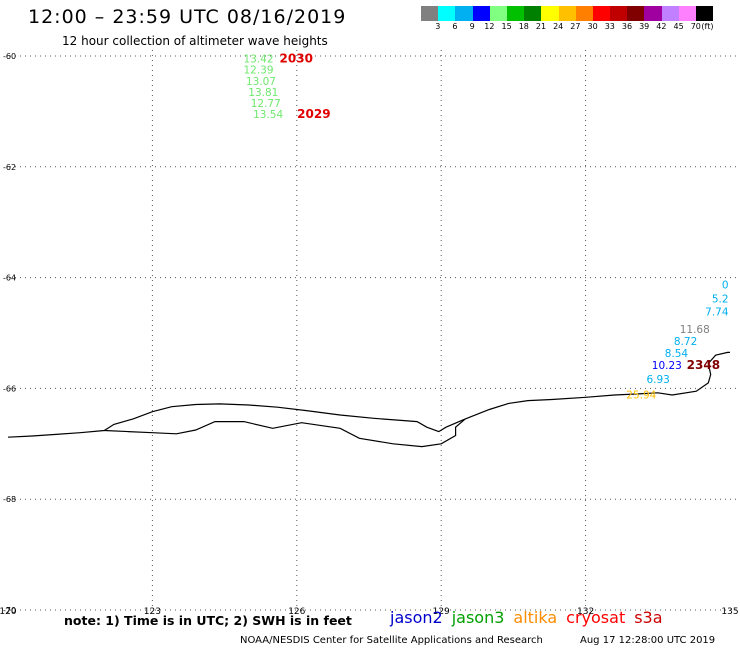 The width and height of the screenshot is (740, 650). I want to click on lon-tick-label: 132, so click(585, 612).